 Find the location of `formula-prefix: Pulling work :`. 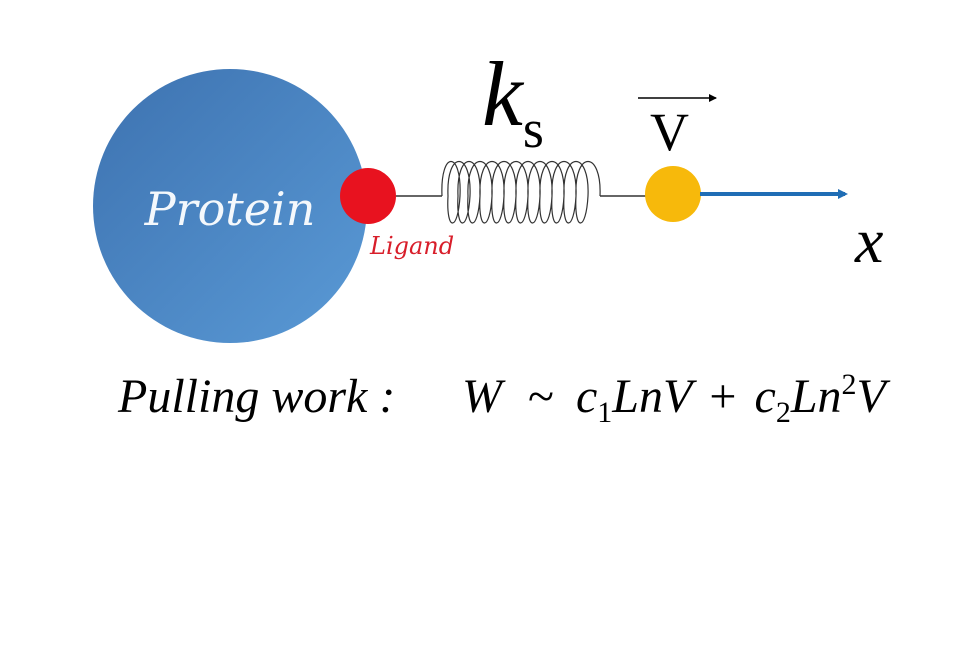

formula-prefix: Pulling work : is located at coordinates (256, 396).